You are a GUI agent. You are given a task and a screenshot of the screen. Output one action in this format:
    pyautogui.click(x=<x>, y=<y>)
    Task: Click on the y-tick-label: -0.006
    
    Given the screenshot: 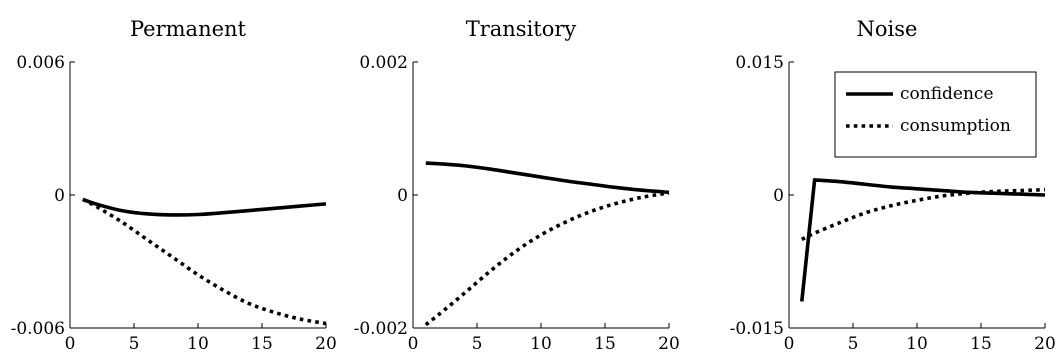 What is the action you would take?
    pyautogui.click(x=38, y=329)
    